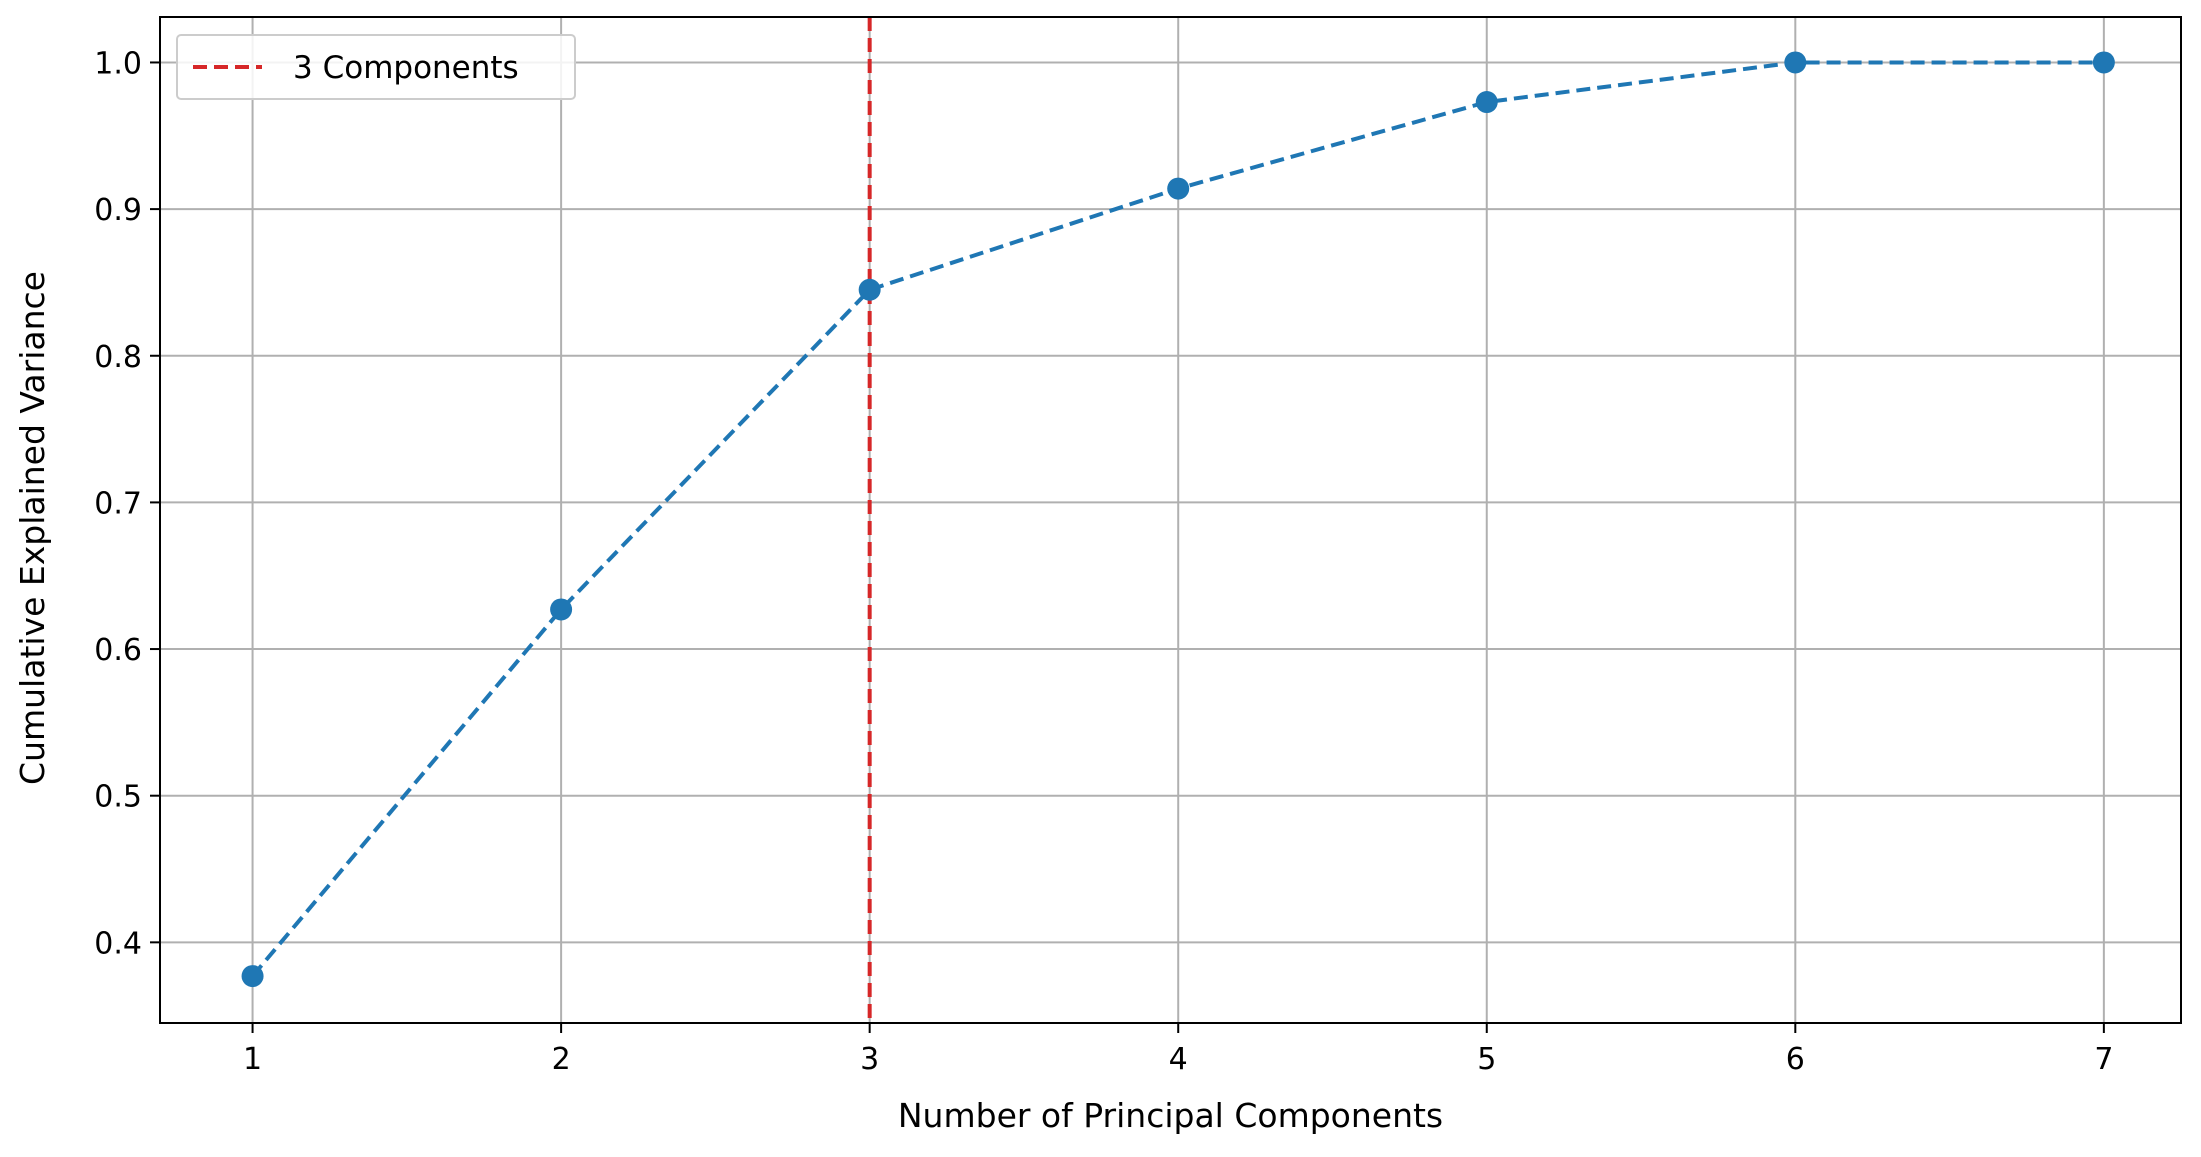  I want to click on y-tick-label: 0.6, so click(118, 650).